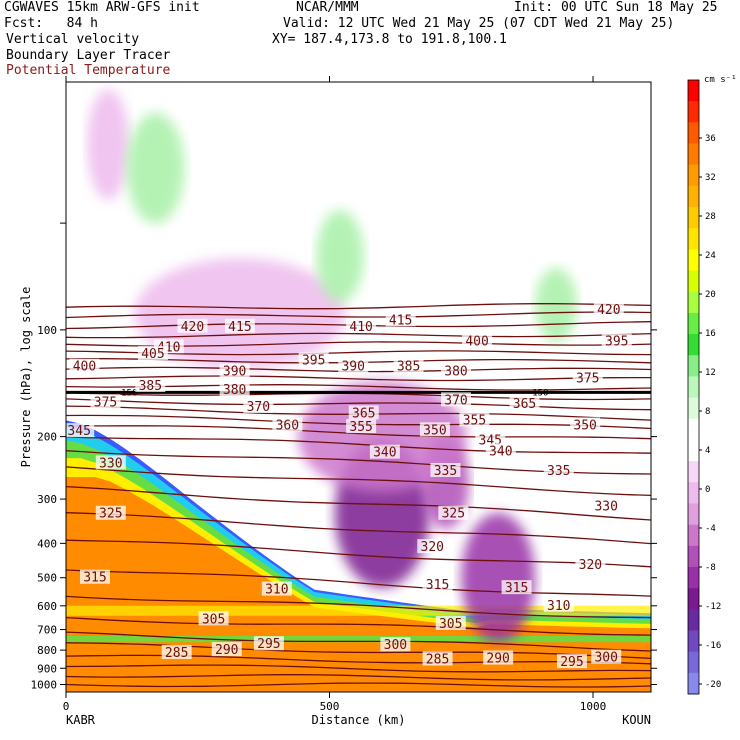 The image size is (740, 740). I want to click on colorbar: cm s⁻¹ 36 32 28 24 20 16 12 8 4 0 -4 -8 -12 -16 -20, so click(712, 385).